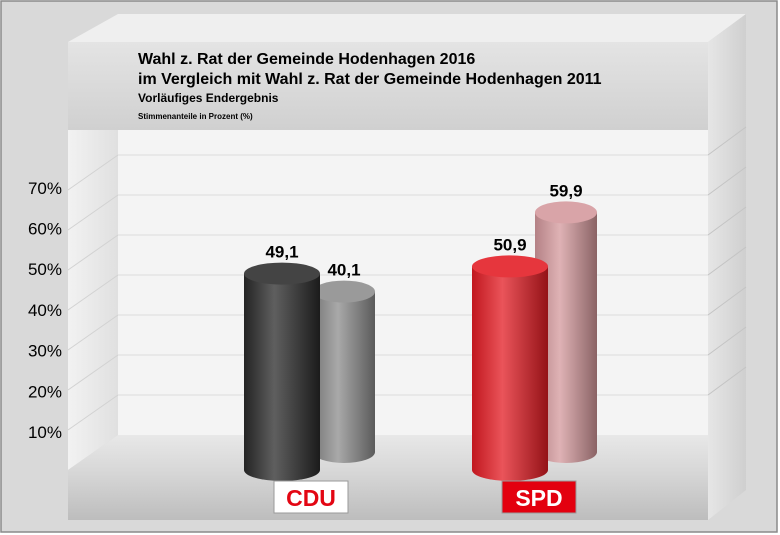 The width and height of the screenshot is (780, 535). What do you see at coordinates (307, 59) in the screenshot?
I see `chart-title: Wahl z. Rat der Gemeinde Hodenhagen 2016` at bounding box center [307, 59].